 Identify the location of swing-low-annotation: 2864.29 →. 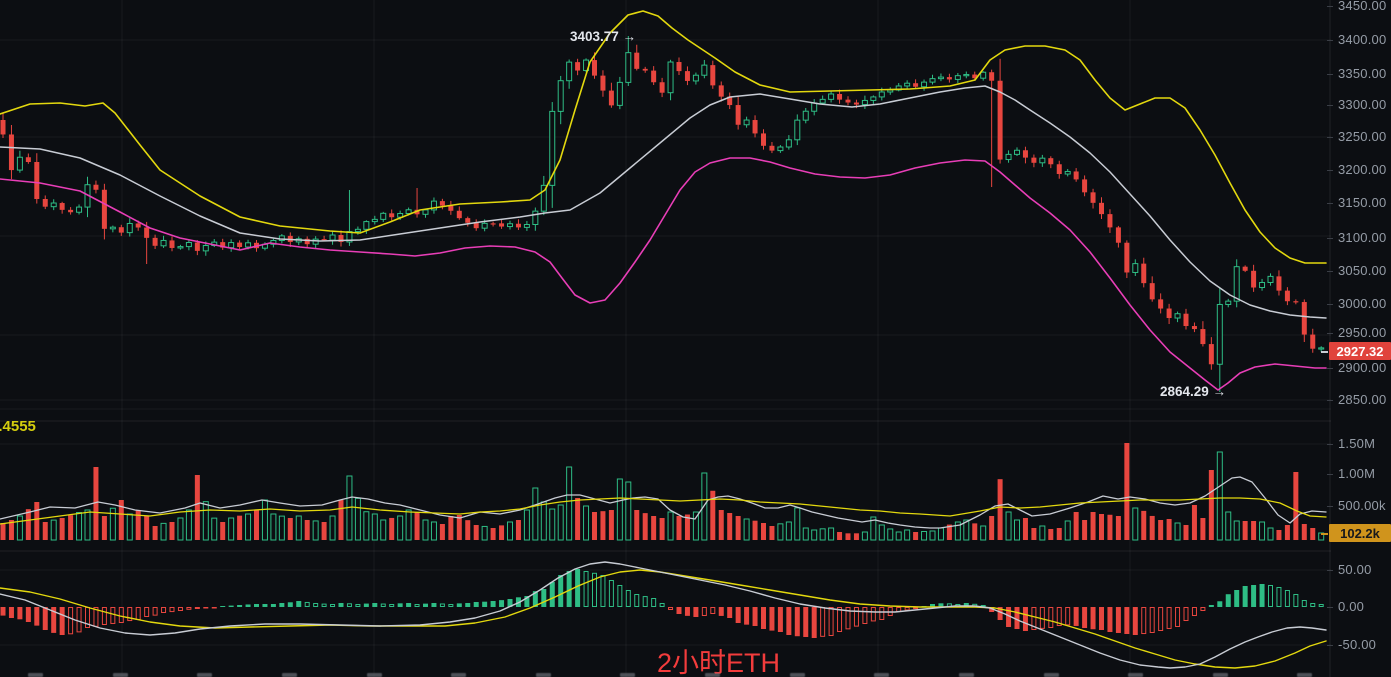
(1193, 391).